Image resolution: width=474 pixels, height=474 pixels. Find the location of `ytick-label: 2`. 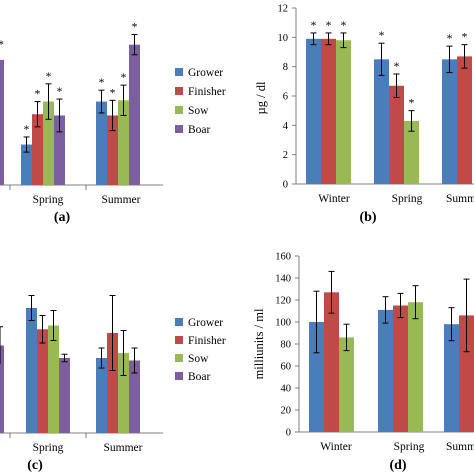

ytick-label: 2 is located at coordinates (285, 155).